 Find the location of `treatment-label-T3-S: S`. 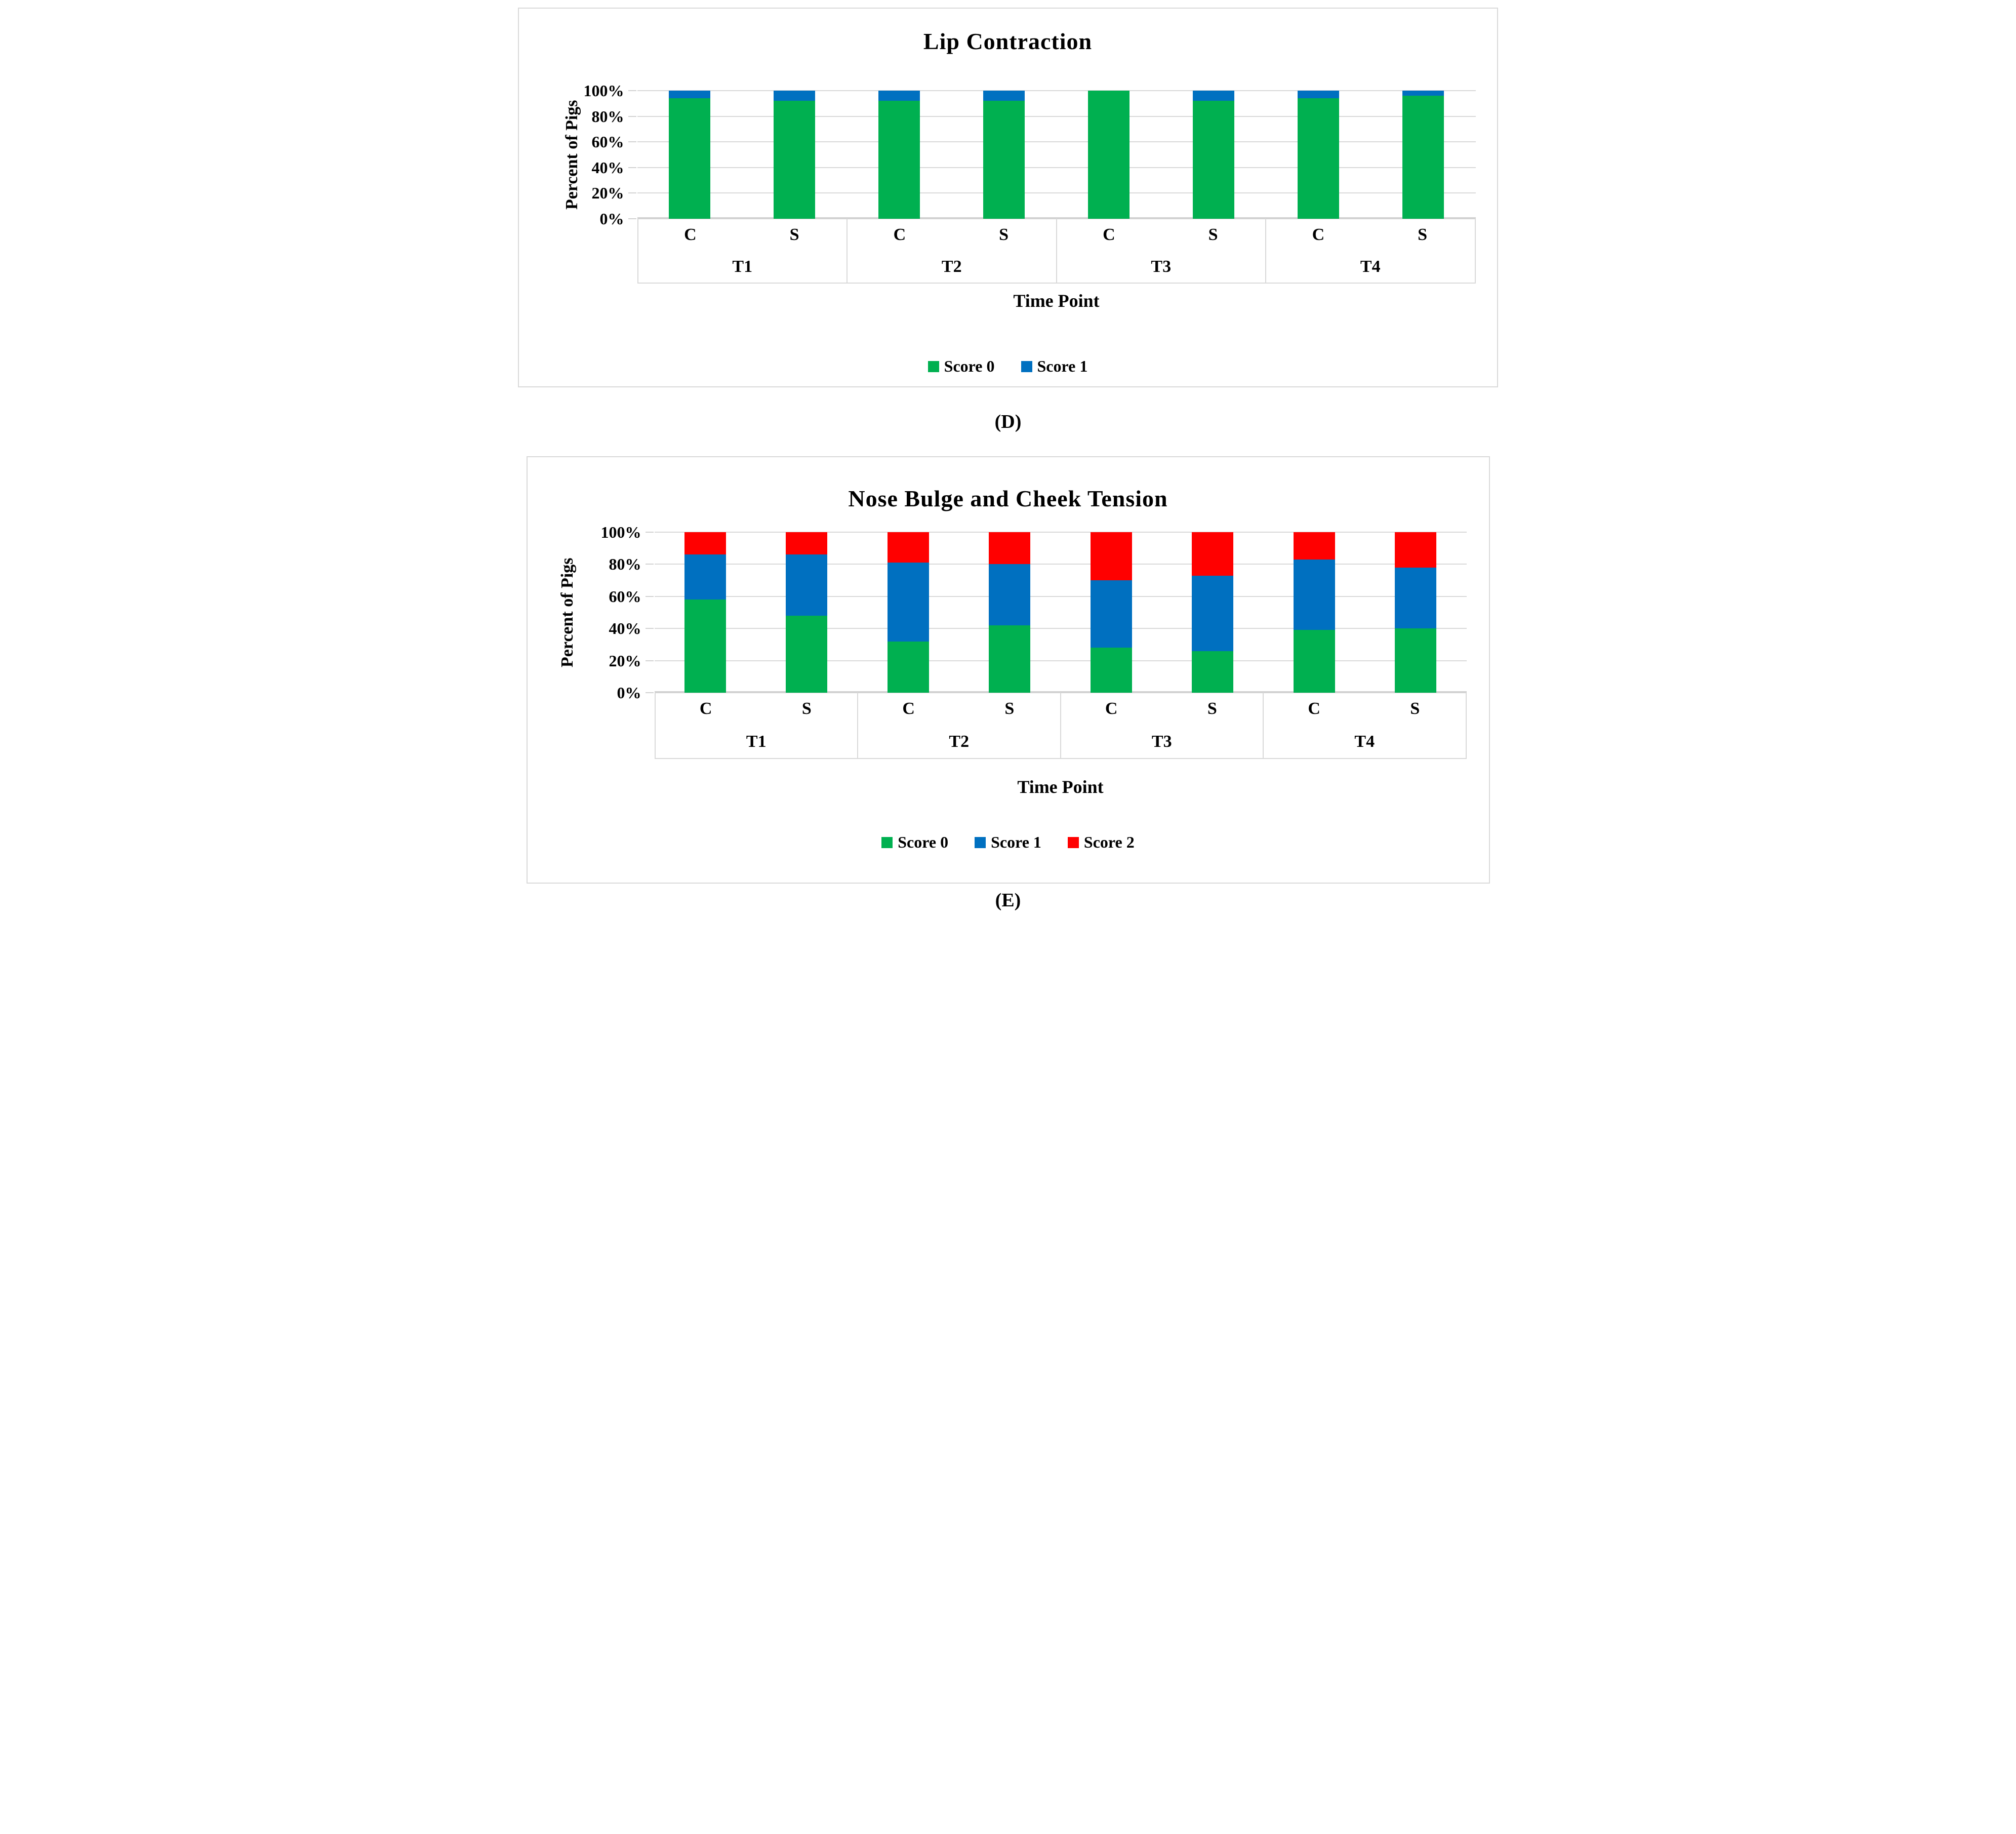

treatment-label-T3-S: S is located at coordinates (1212, 709).